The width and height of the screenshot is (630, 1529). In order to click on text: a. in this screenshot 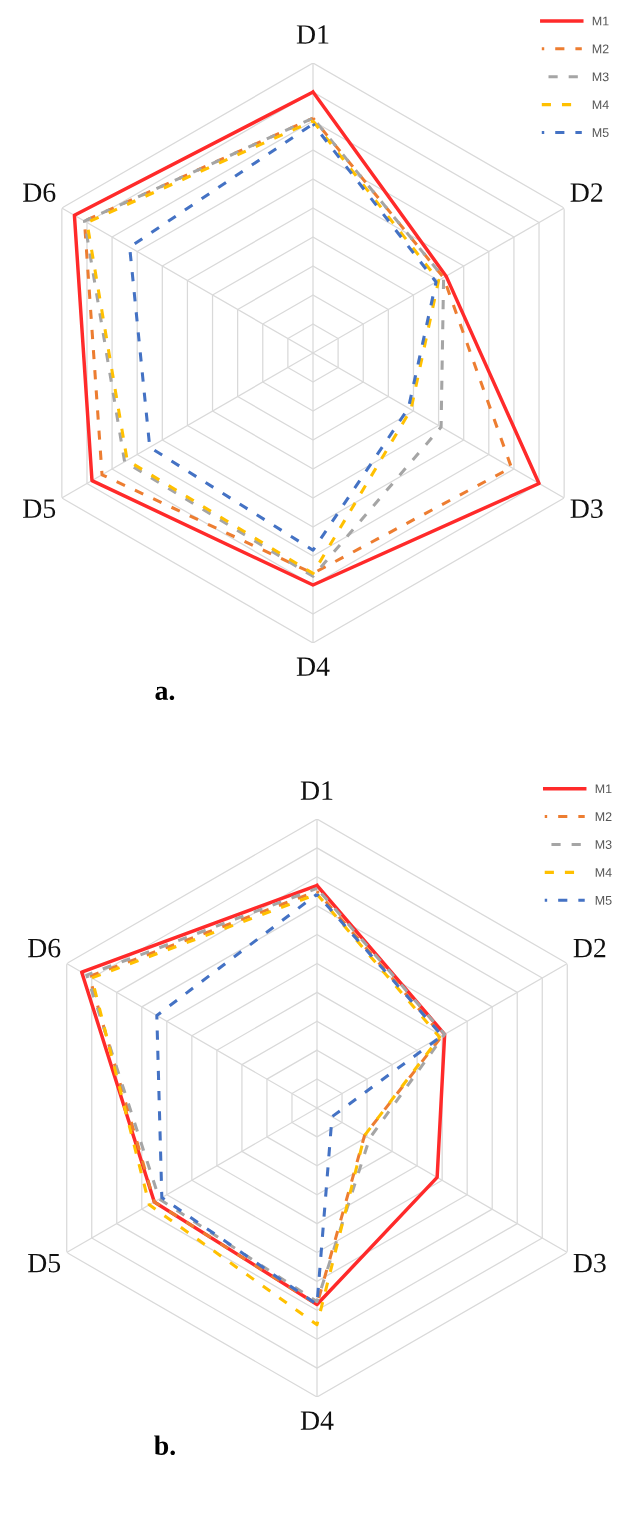, I will do `click(165, 693)`.